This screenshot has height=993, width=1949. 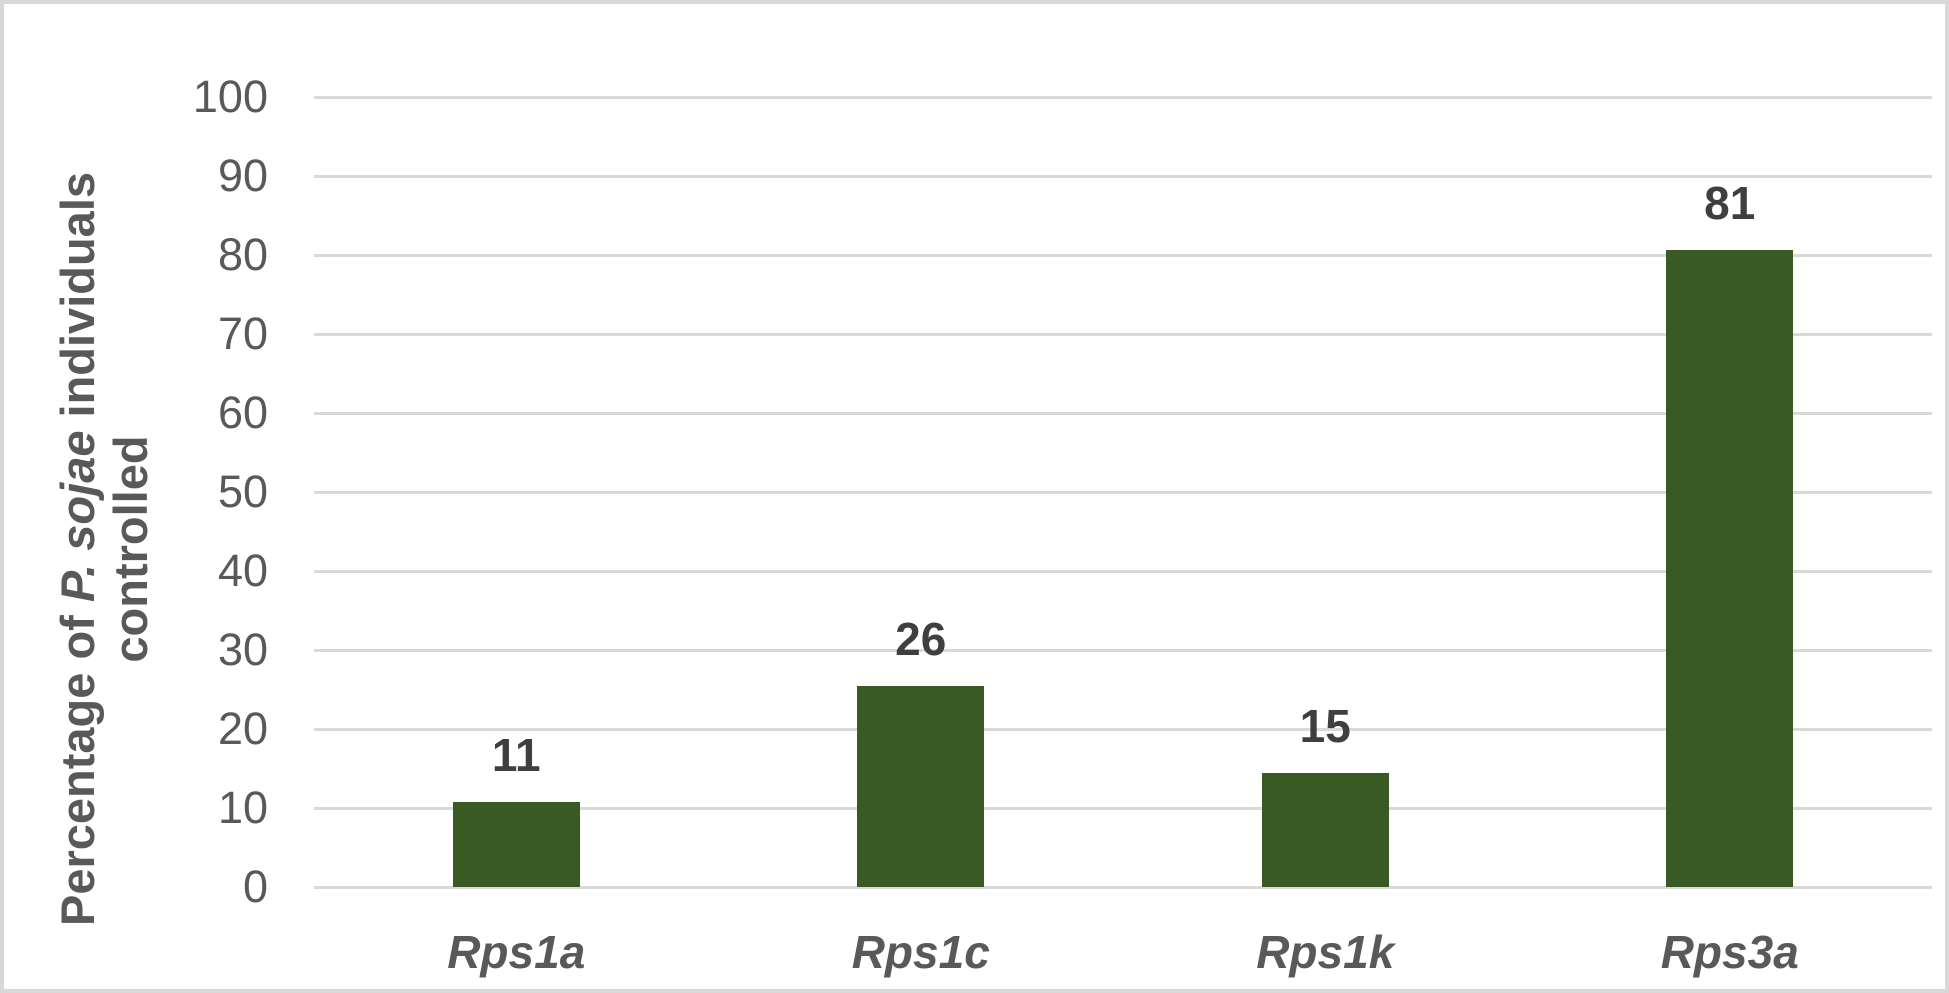 I want to click on data-label-Rps3a: 81, so click(x=1730, y=203).